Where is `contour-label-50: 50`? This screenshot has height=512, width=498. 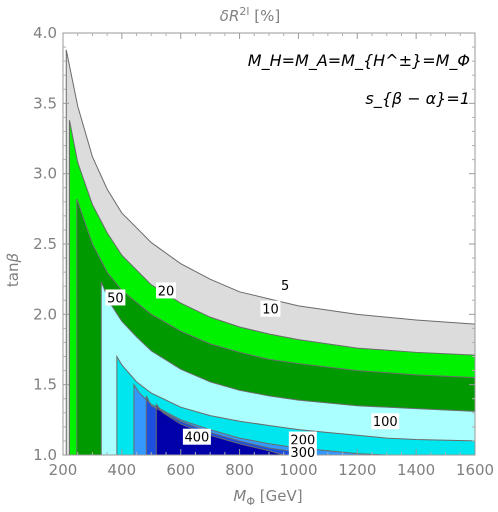
contour-label-50: 50 is located at coordinates (115, 297).